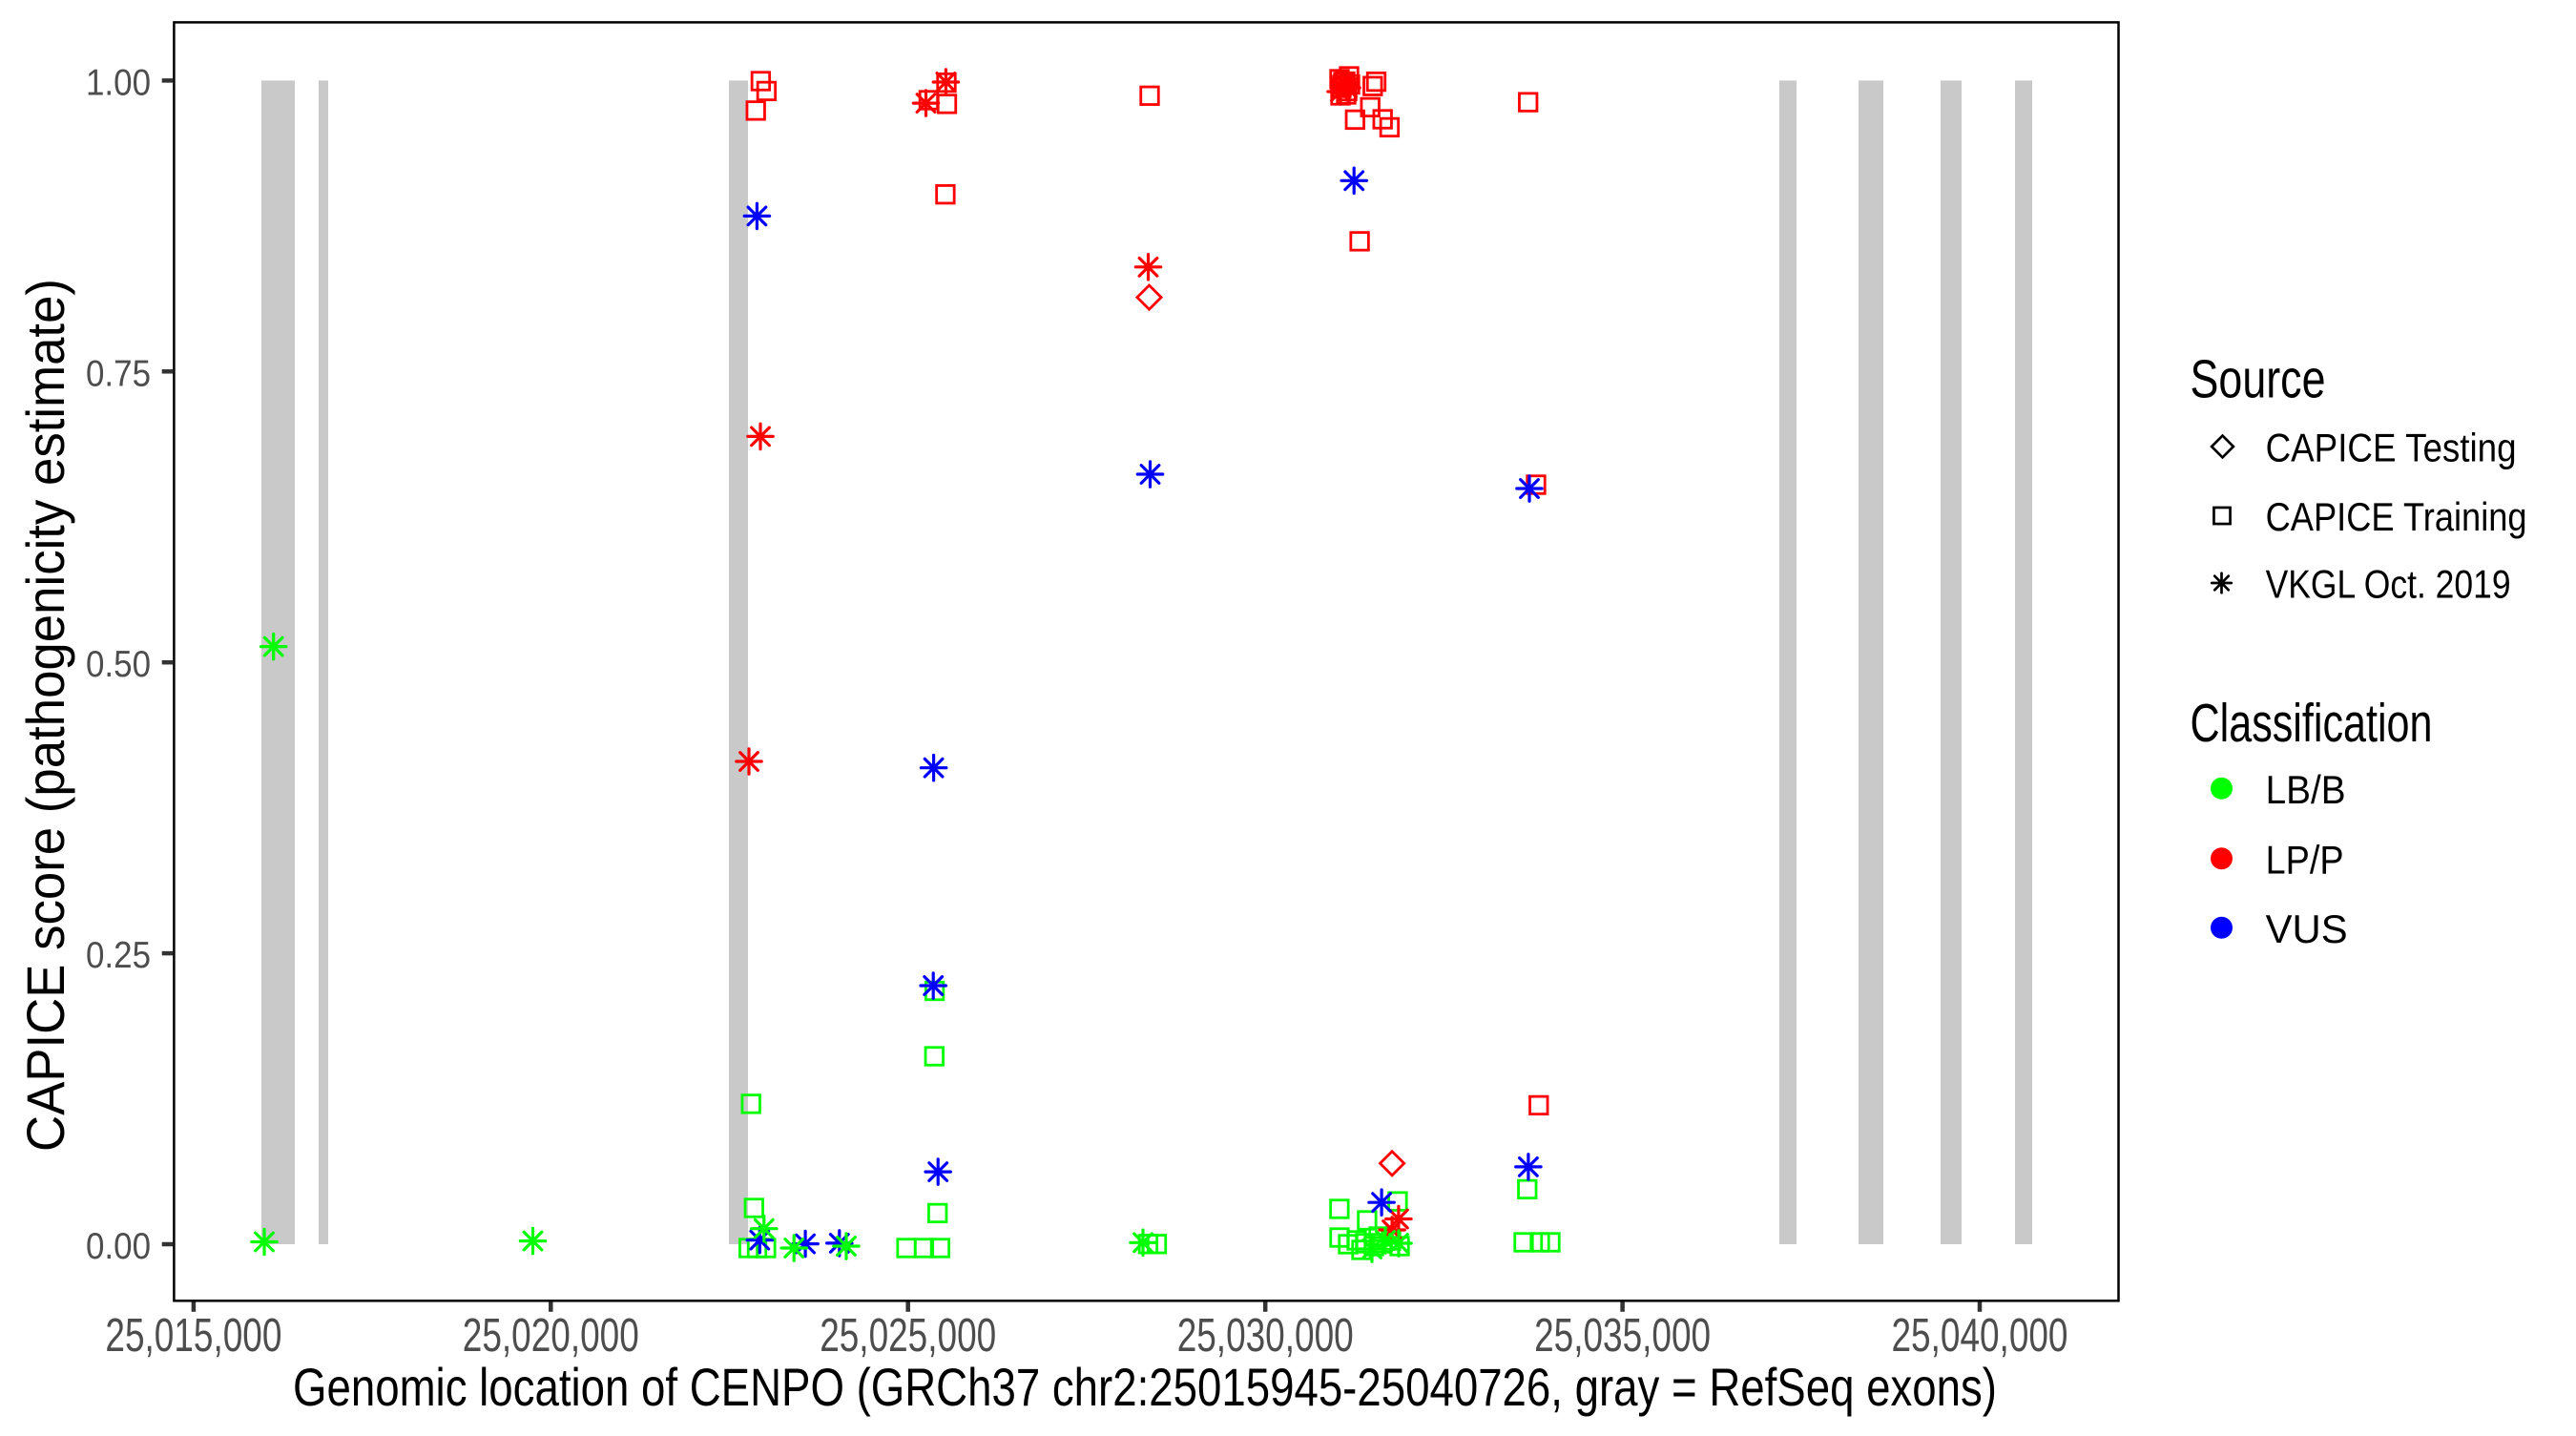 Image resolution: width=2576 pixels, height=1436 pixels. Describe the element at coordinates (2306, 789) in the screenshot. I see `svg-text: LB/B` at that location.